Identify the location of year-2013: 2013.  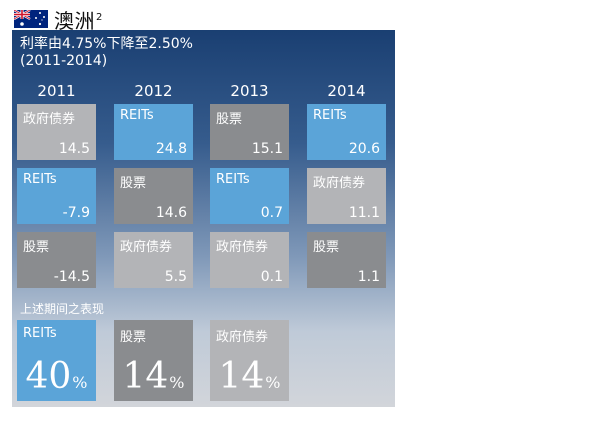
(249, 91).